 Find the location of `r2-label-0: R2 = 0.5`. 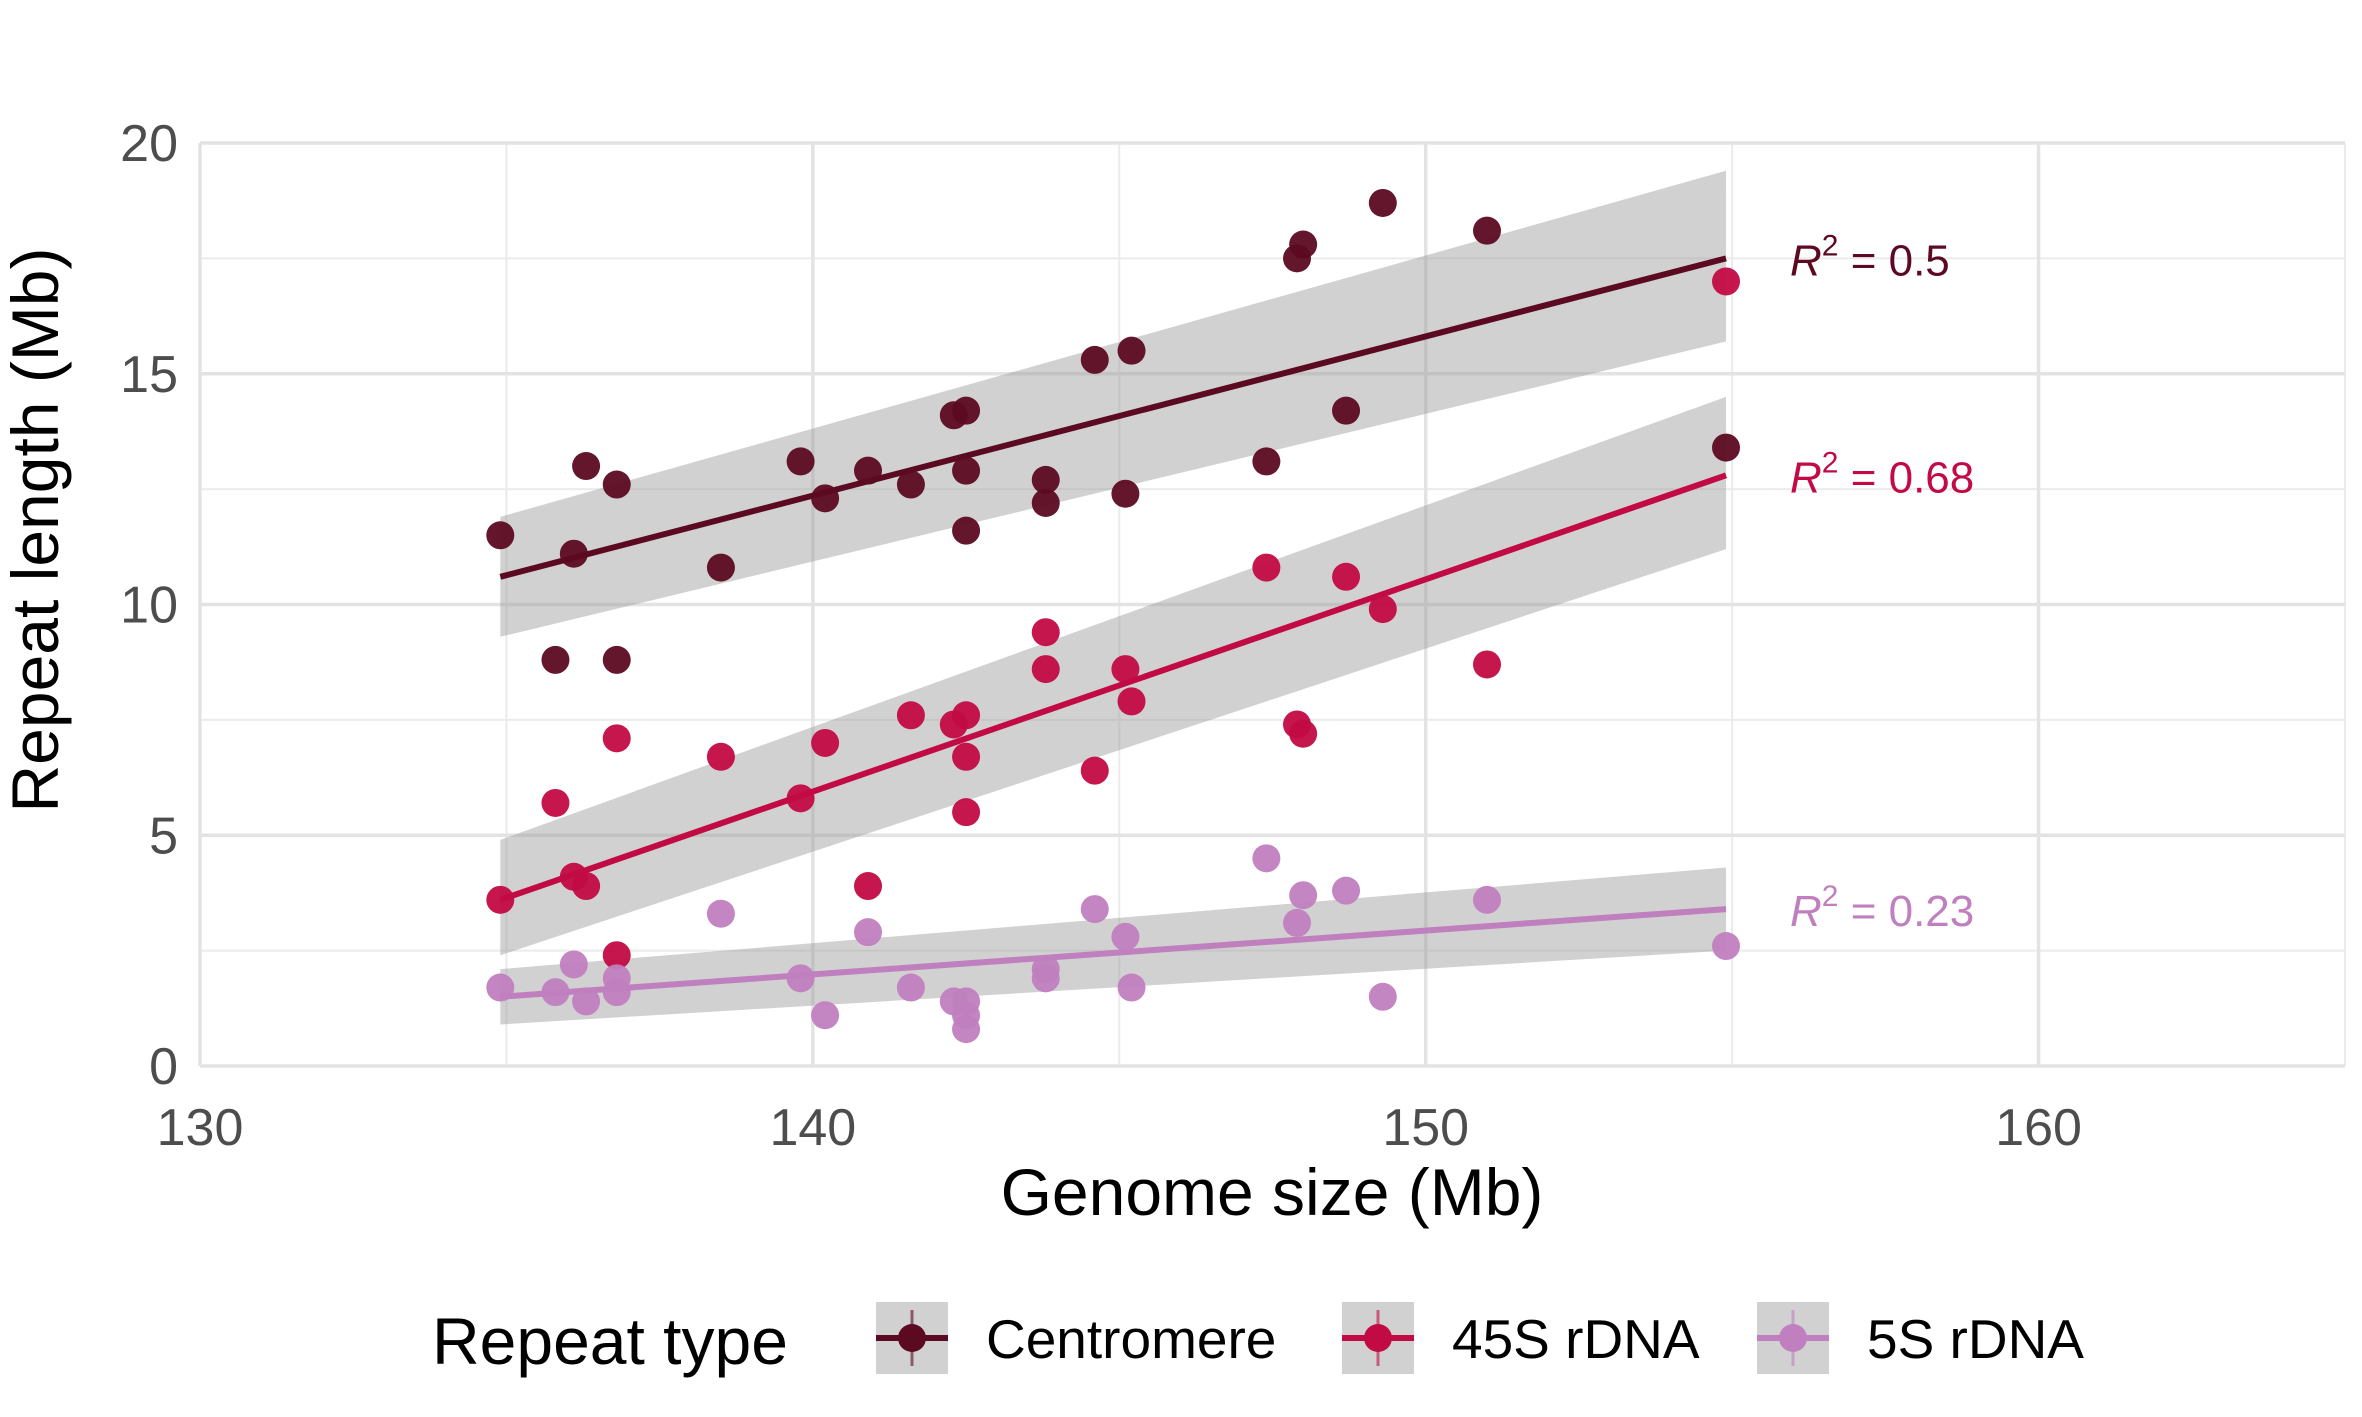

r2-label-0: R2 = 0.5 is located at coordinates (1870, 257).